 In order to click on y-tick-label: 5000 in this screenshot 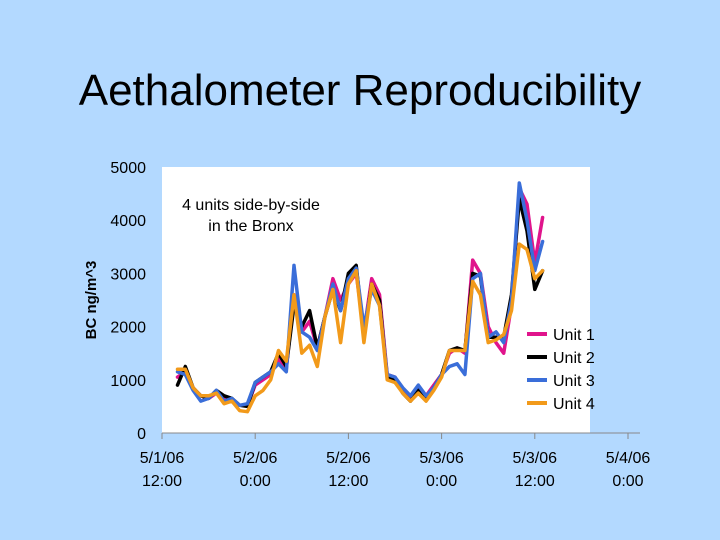, I will do `click(128, 168)`.